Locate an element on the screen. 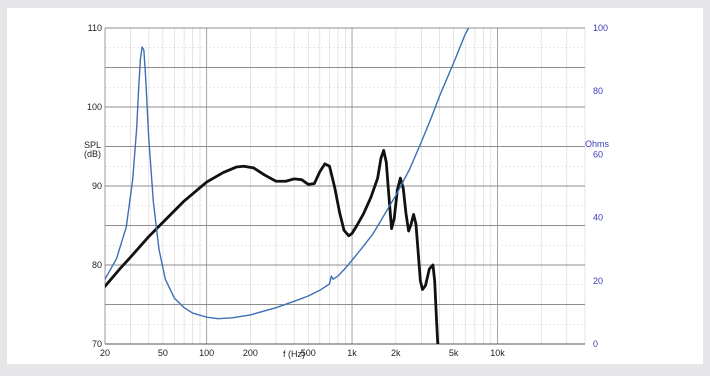 This screenshot has height=376, width=710. y2-tick-label: 100 is located at coordinates (600, 28).